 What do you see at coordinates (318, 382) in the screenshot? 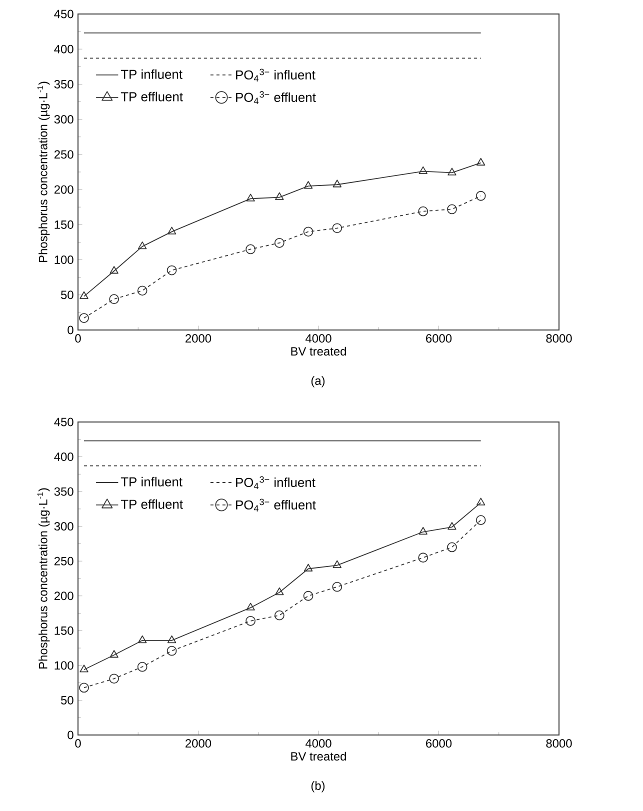
I see `text: (a)` at bounding box center [318, 382].